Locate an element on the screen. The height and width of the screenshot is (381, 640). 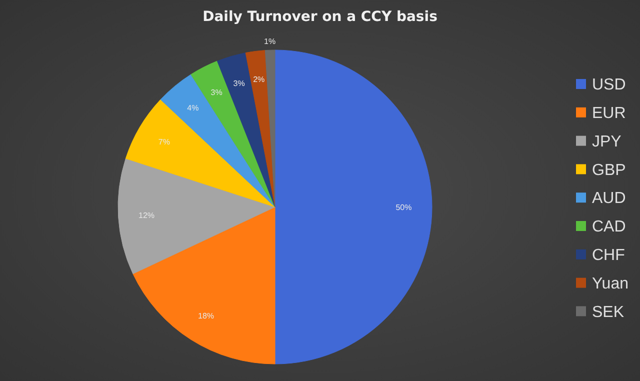
data-label: 2% is located at coordinates (259, 79).